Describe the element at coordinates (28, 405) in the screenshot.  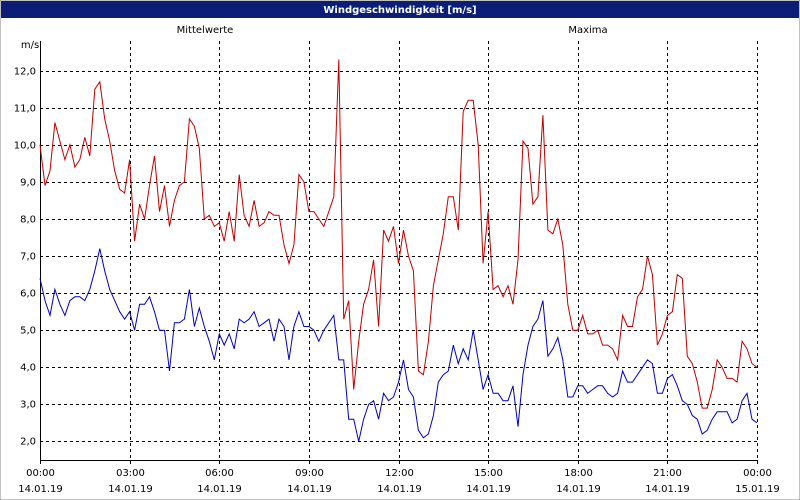
I see `y-tick-label: 3,0` at that location.